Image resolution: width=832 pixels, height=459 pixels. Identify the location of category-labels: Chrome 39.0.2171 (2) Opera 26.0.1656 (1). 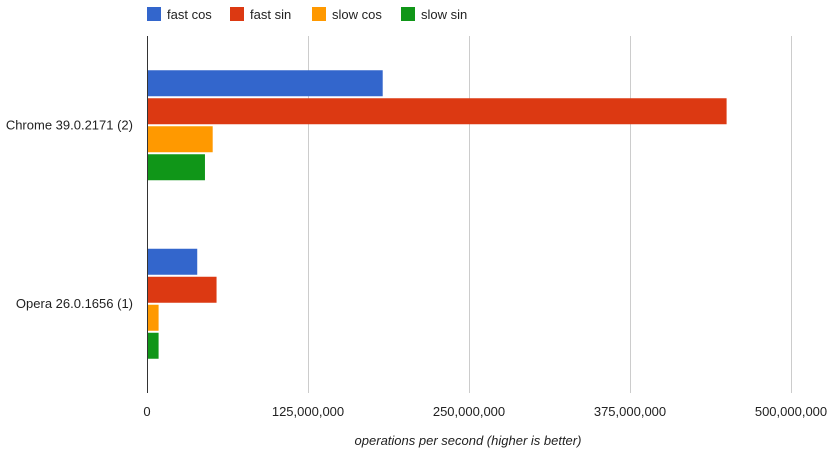
(69, 214).